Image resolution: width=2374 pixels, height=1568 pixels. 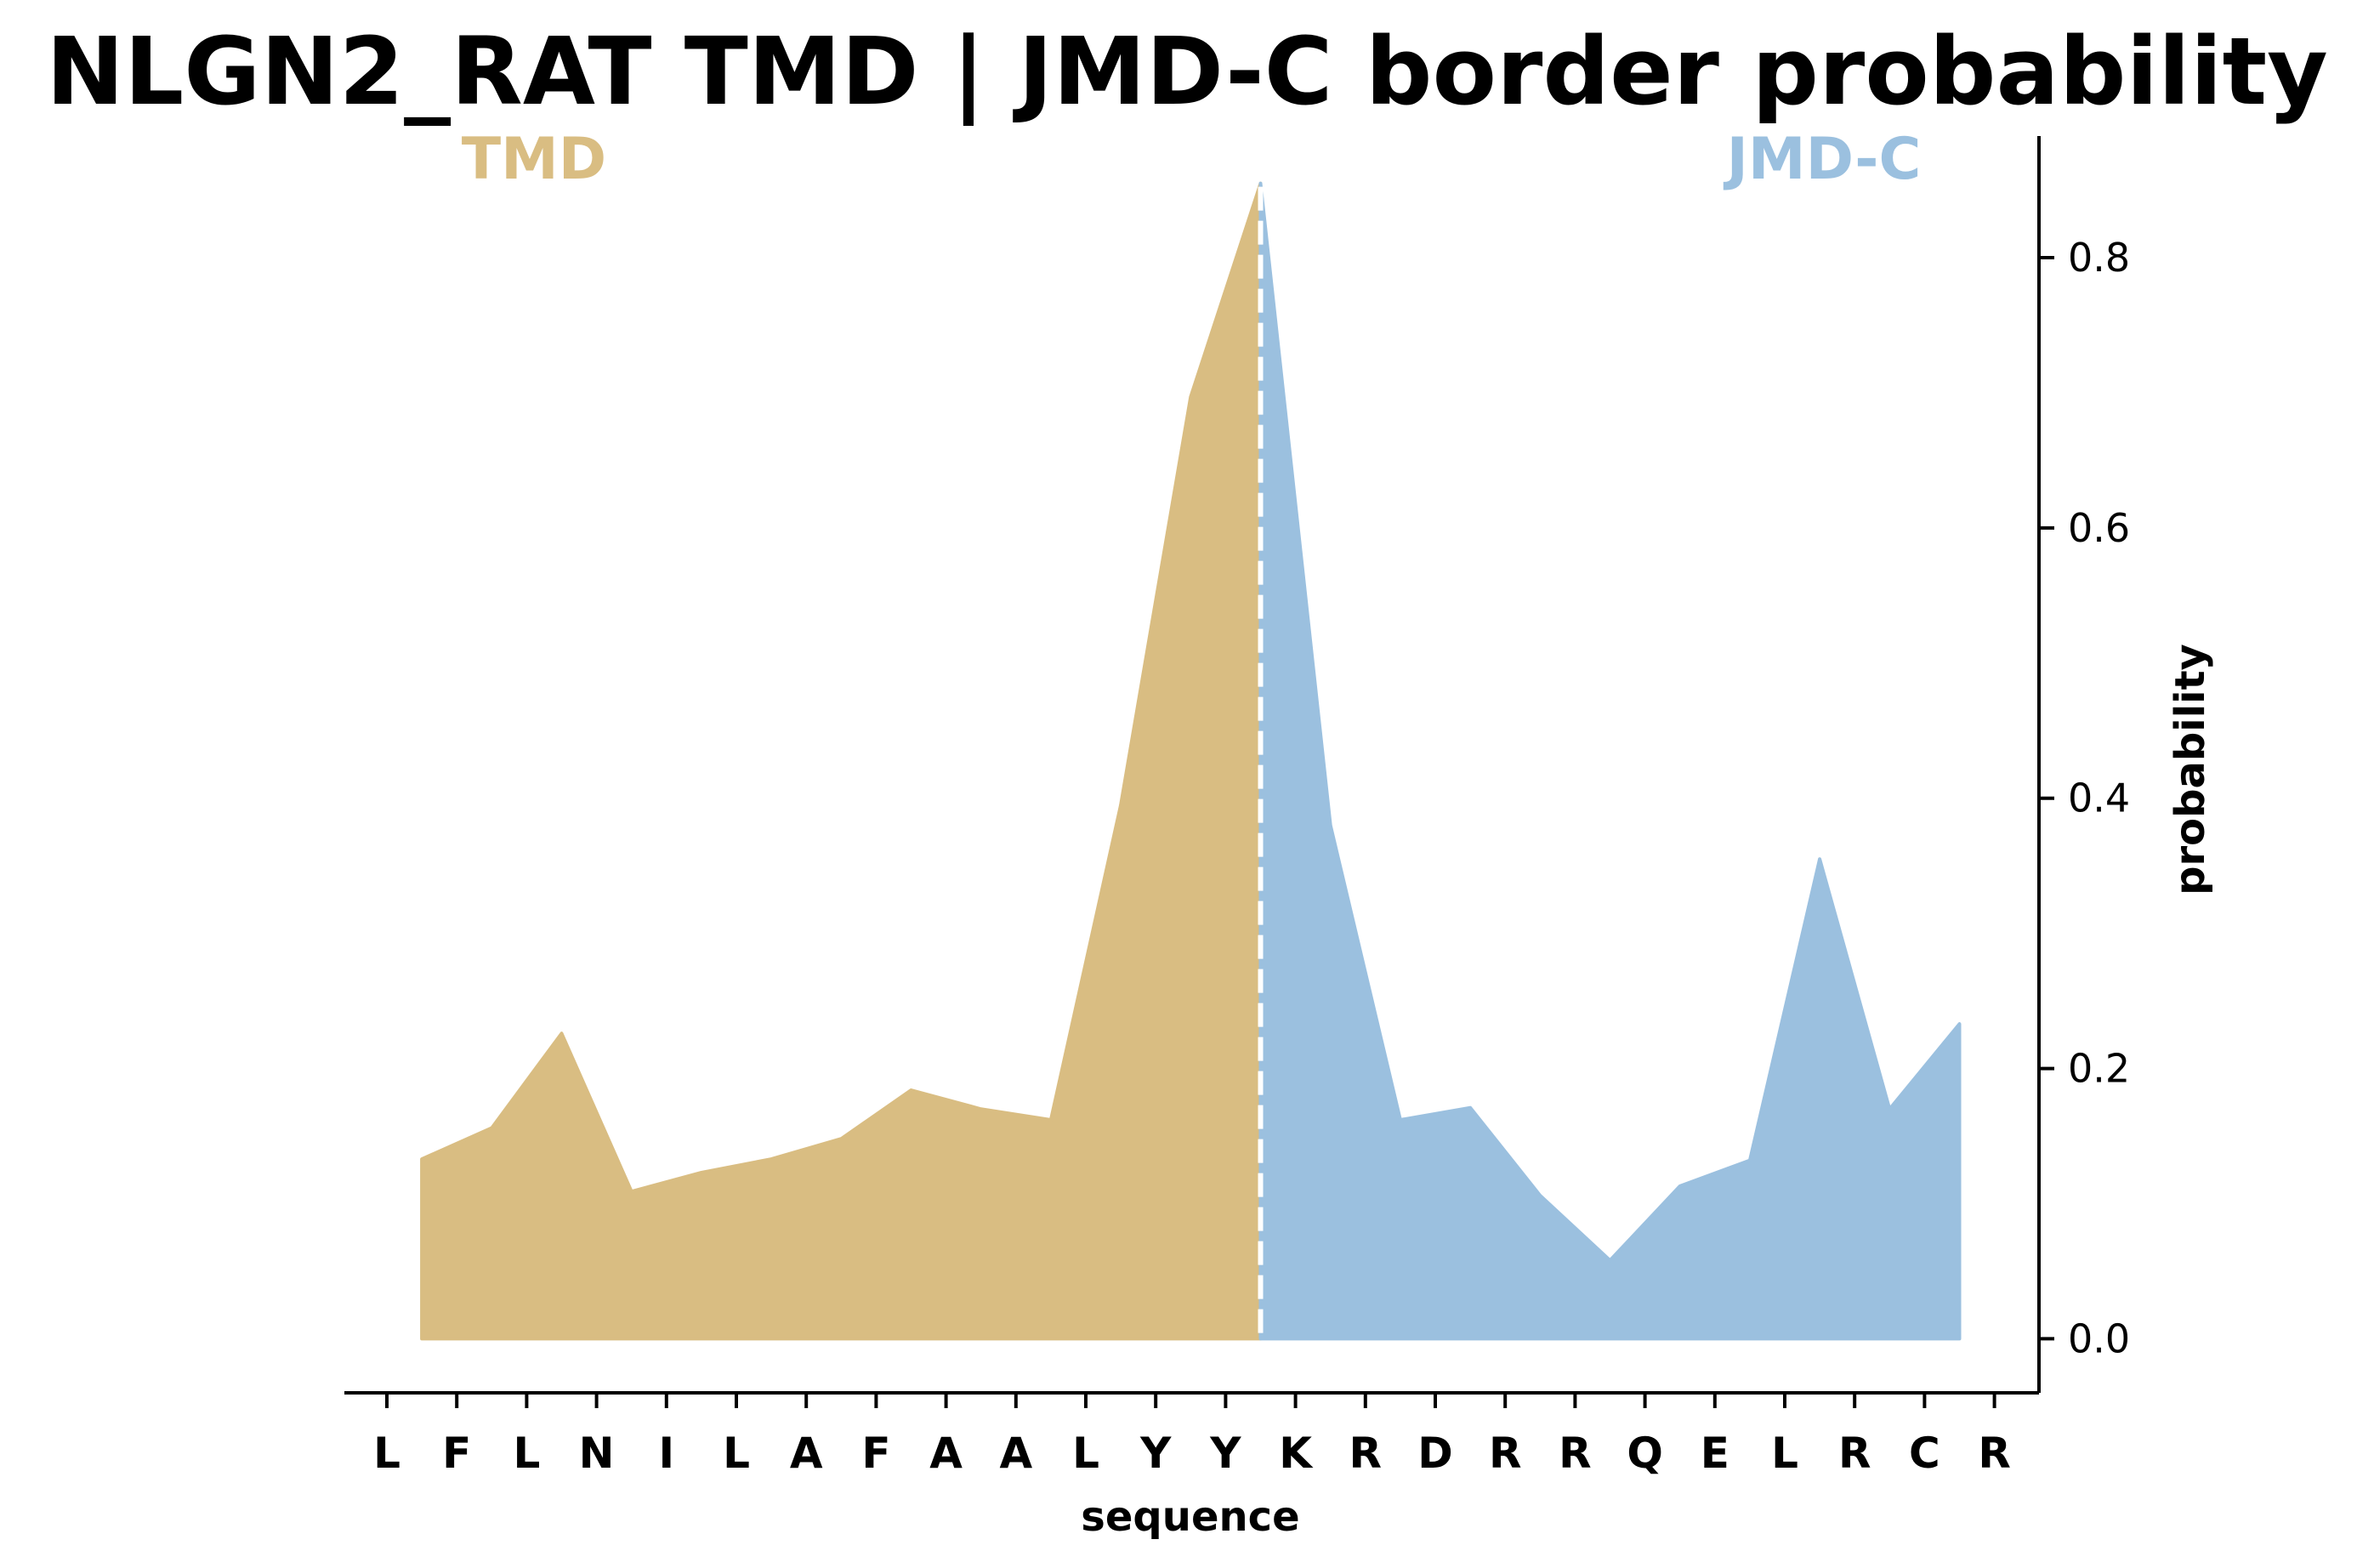 What do you see at coordinates (2099, 1069) in the screenshot?
I see `y-tick-label: 0.2` at bounding box center [2099, 1069].